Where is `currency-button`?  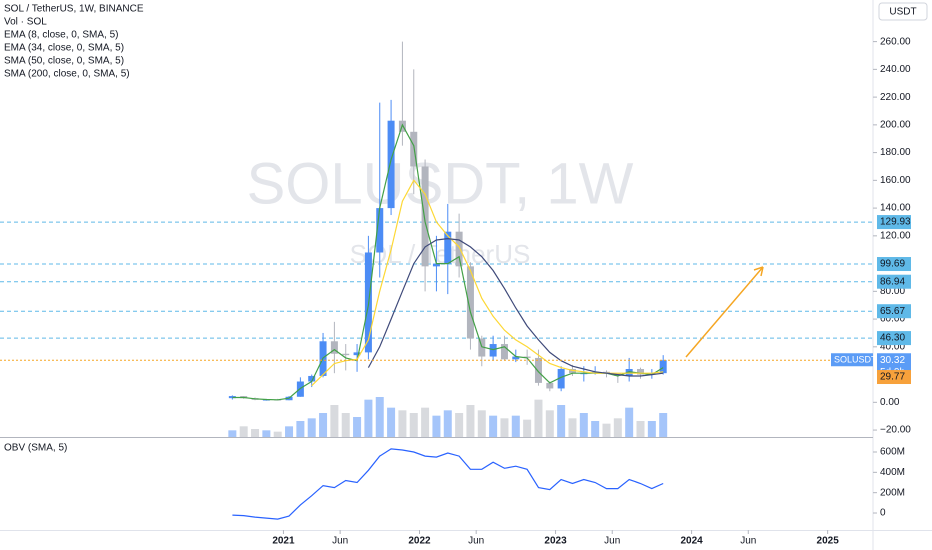 currency-button is located at coordinates (903, 11).